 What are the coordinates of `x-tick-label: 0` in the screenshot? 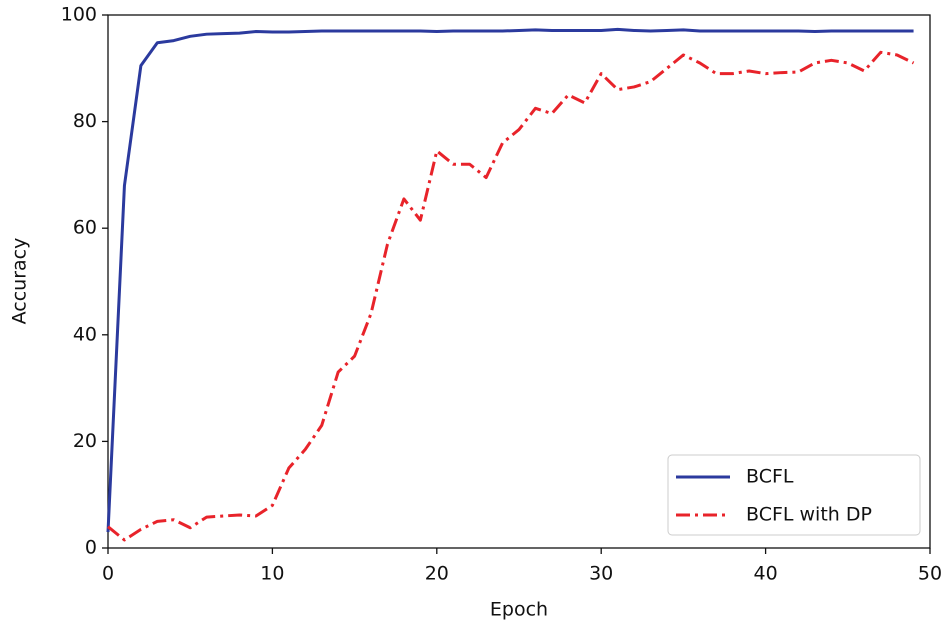 It's located at (108, 574).